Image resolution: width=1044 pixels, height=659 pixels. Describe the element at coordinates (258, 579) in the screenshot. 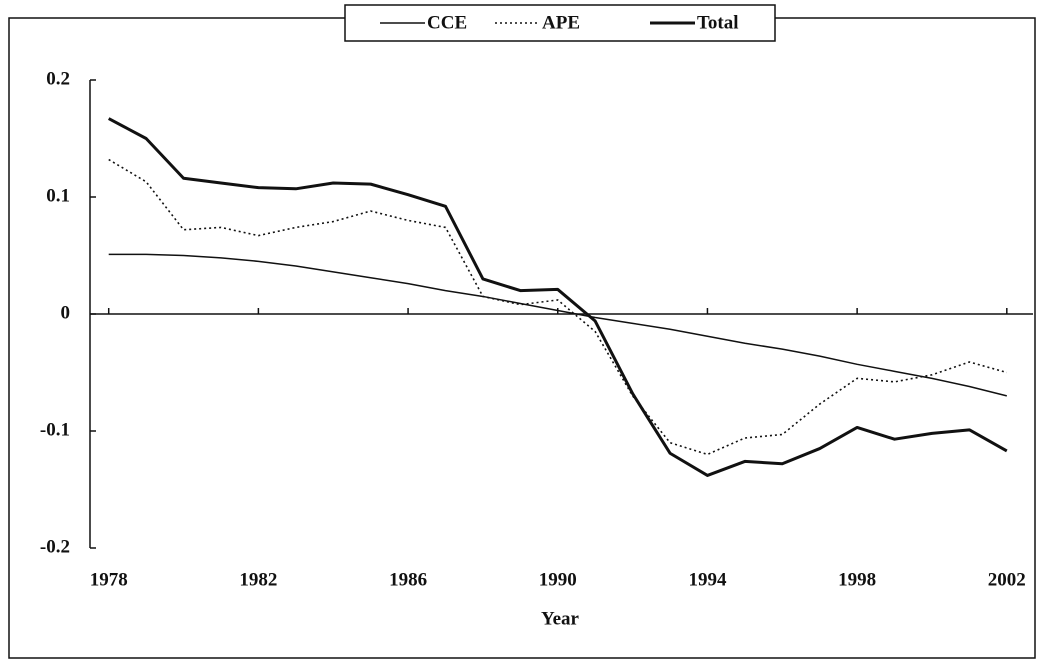

I see `x-tick-label: 1982` at that location.